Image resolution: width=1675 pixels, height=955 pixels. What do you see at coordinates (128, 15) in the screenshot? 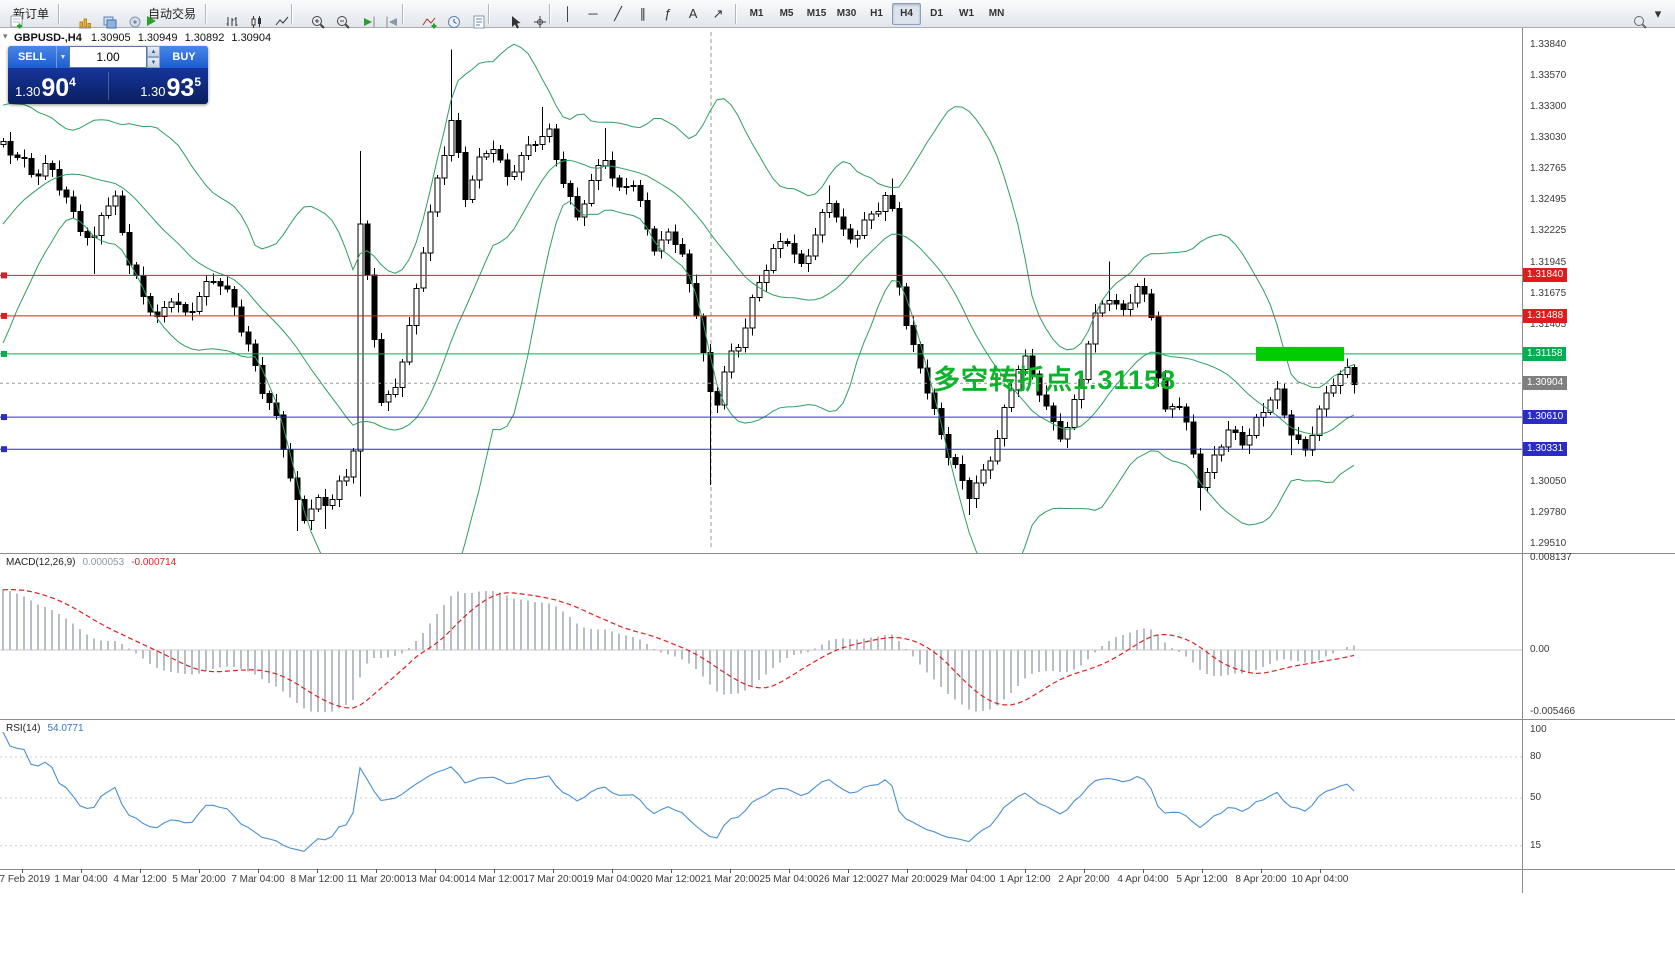
I see `alerts-button` at bounding box center [128, 15].